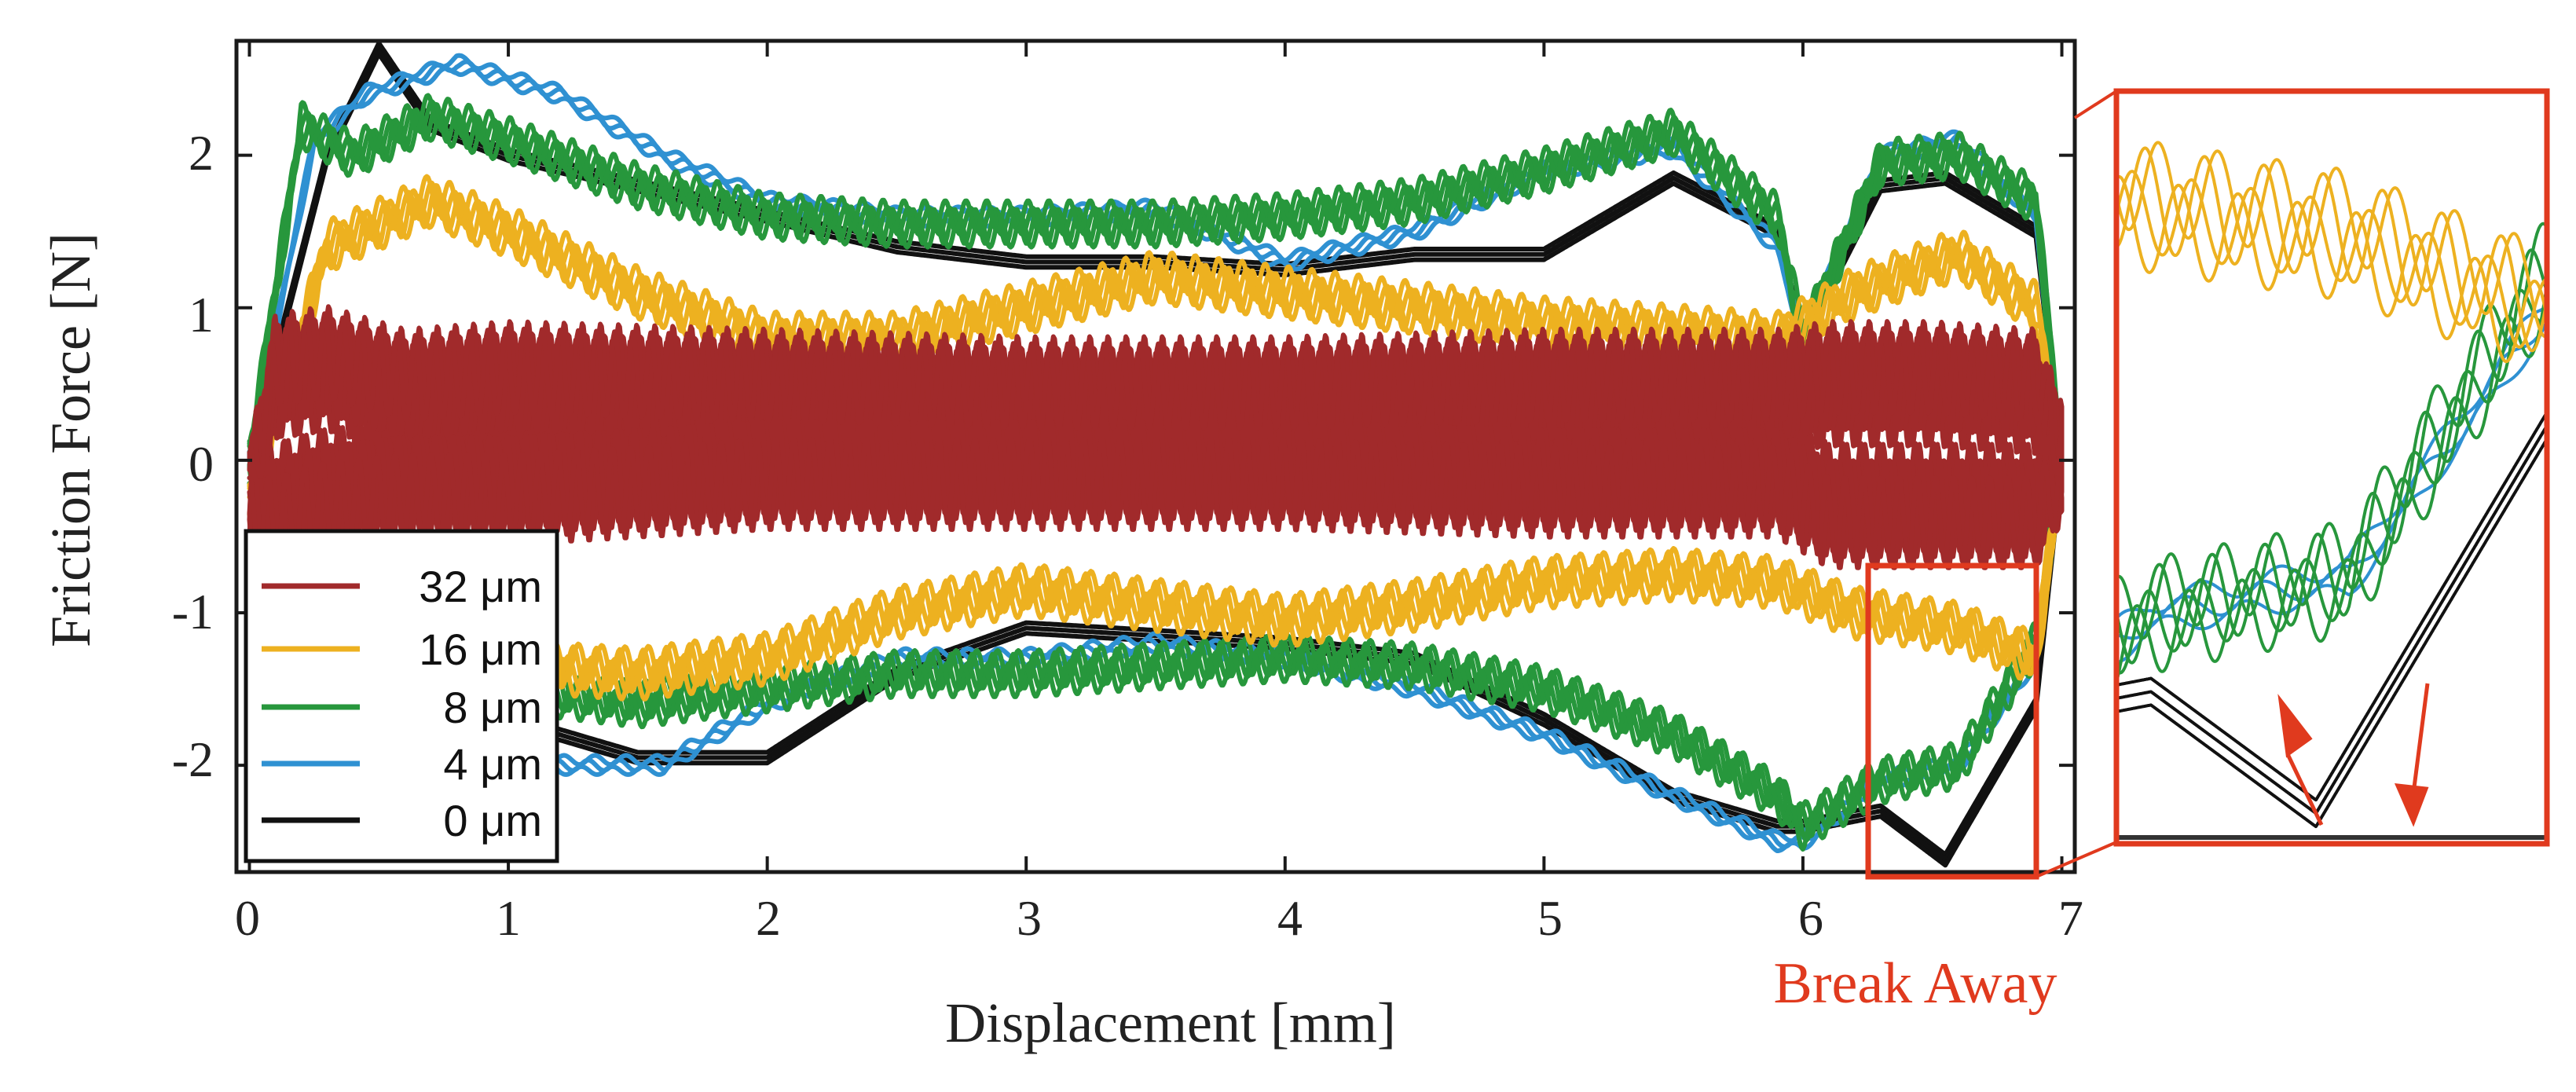  Describe the element at coordinates (1170, 1022) in the screenshot. I see `x-axis-title: Displacement [mm]` at that location.